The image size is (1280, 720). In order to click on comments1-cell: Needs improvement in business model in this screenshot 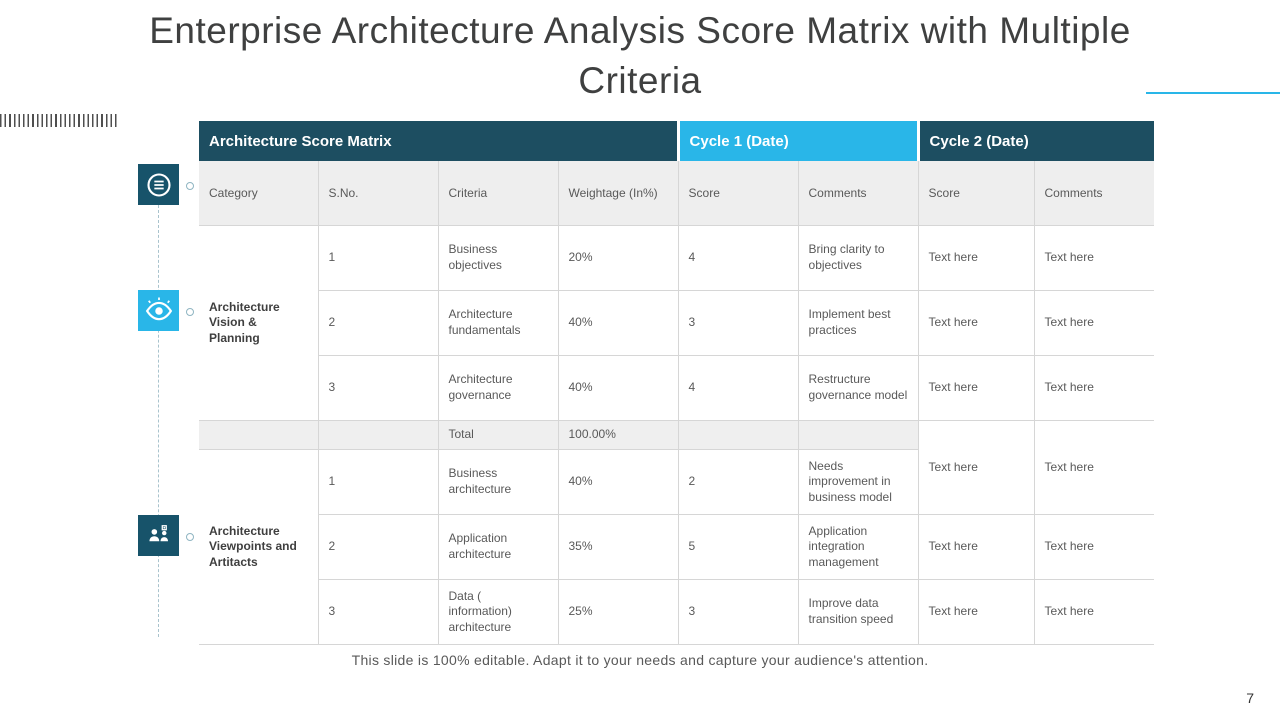, I will do `click(858, 482)`.